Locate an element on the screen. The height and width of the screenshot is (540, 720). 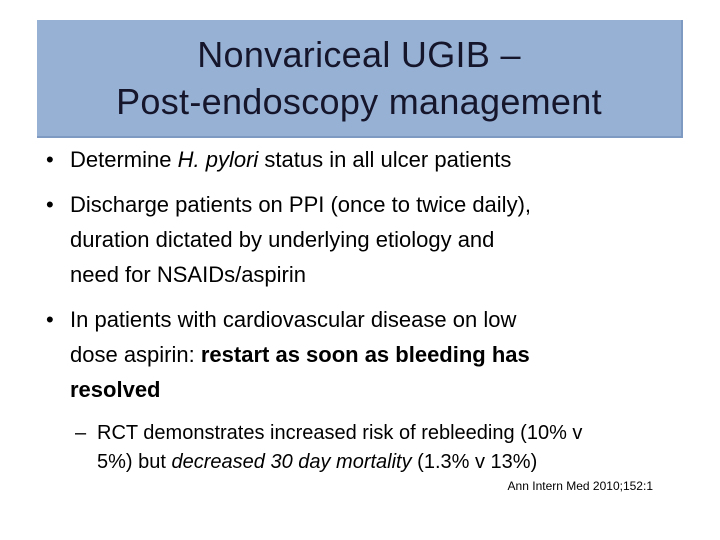
text-segment: need for NSAIDs/aspirin is located at coordinates (188, 274).